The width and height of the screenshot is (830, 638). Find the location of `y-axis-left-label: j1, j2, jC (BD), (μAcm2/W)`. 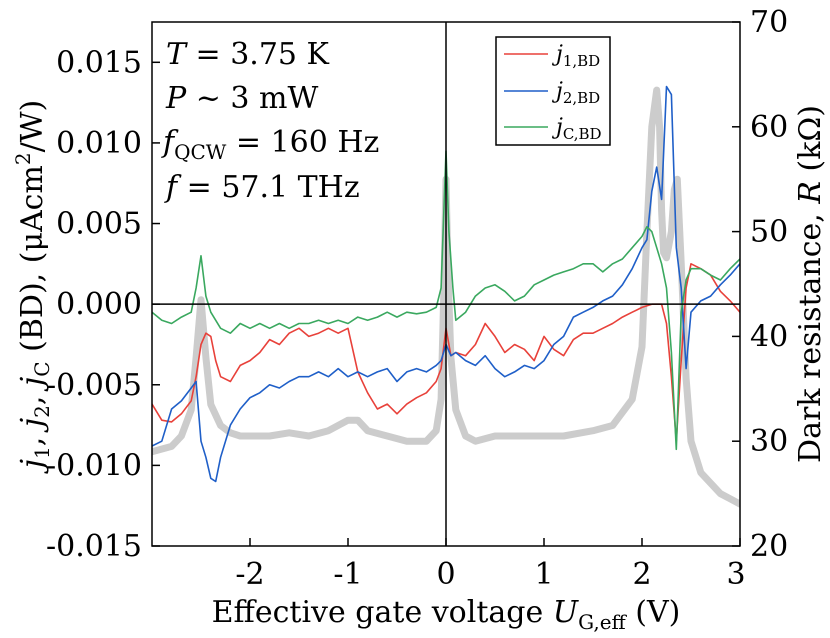

y-axis-left-label: j1, j2, jC (BD), (μAcm2/W) is located at coordinates (32, 287).